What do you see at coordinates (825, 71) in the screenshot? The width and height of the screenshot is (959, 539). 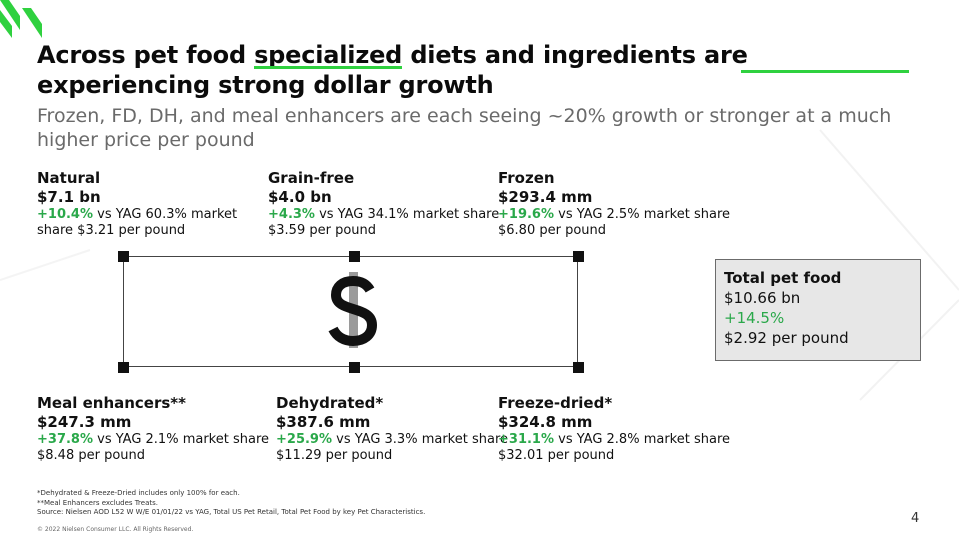 I see `accent-underline` at bounding box center [825, 71].